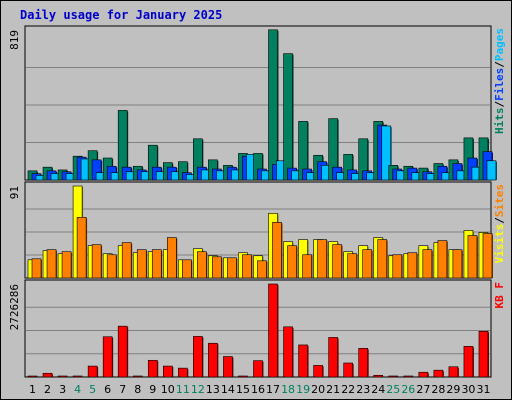  Describe the element at coordinates (243, 389) in the screenshot. I see `x-tick-label: 15` at that location.